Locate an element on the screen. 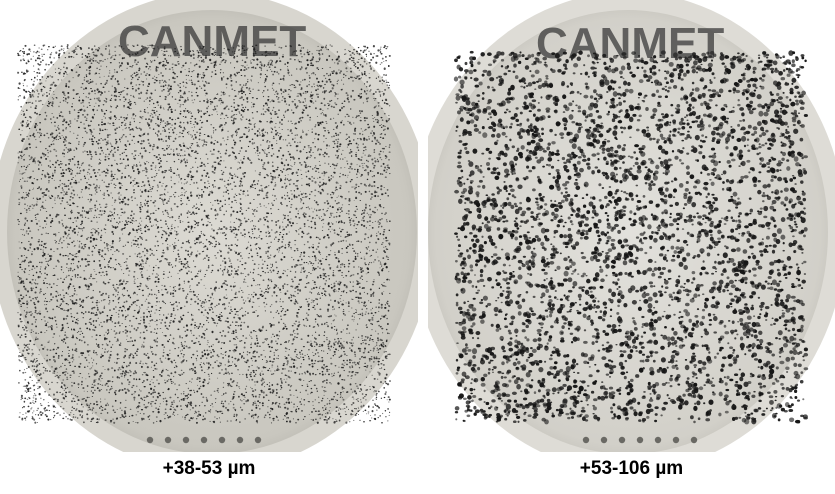 This screenshot has height=494, width=835. right-caption: +53-106 µm is located at coordinates (631, 468).